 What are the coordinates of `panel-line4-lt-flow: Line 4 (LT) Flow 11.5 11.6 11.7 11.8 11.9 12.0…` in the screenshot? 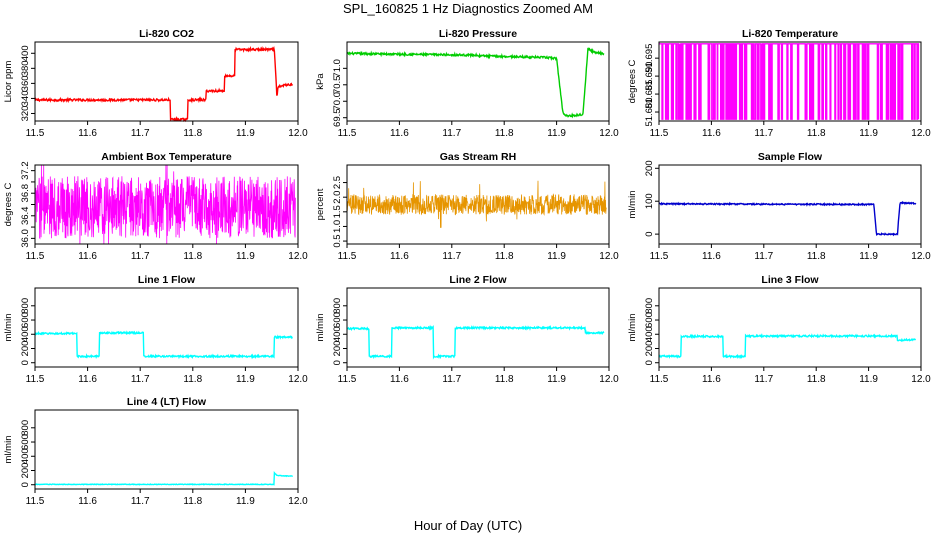 It's located at (155, 451).